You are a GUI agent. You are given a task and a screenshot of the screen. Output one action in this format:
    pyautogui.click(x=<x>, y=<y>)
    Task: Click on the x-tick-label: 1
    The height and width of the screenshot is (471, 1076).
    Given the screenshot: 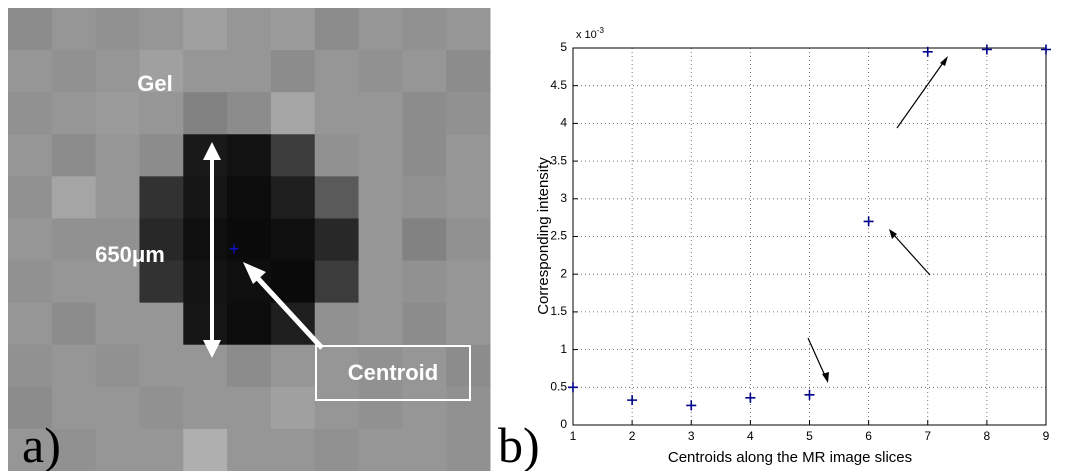 What is the action you would take?
    pyautogui.click(x=573, y=436)
    